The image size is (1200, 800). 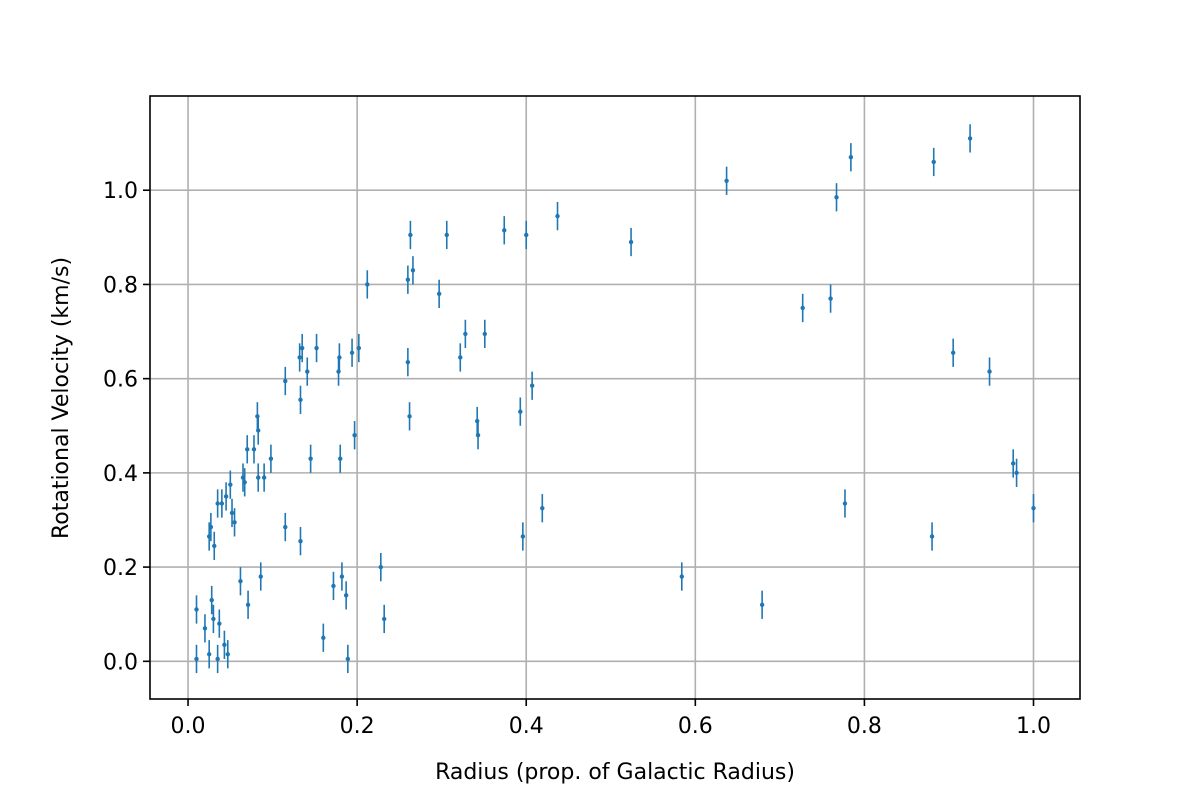 I want to click on y-tick-label: 1.0, so click(x=120, y=191).